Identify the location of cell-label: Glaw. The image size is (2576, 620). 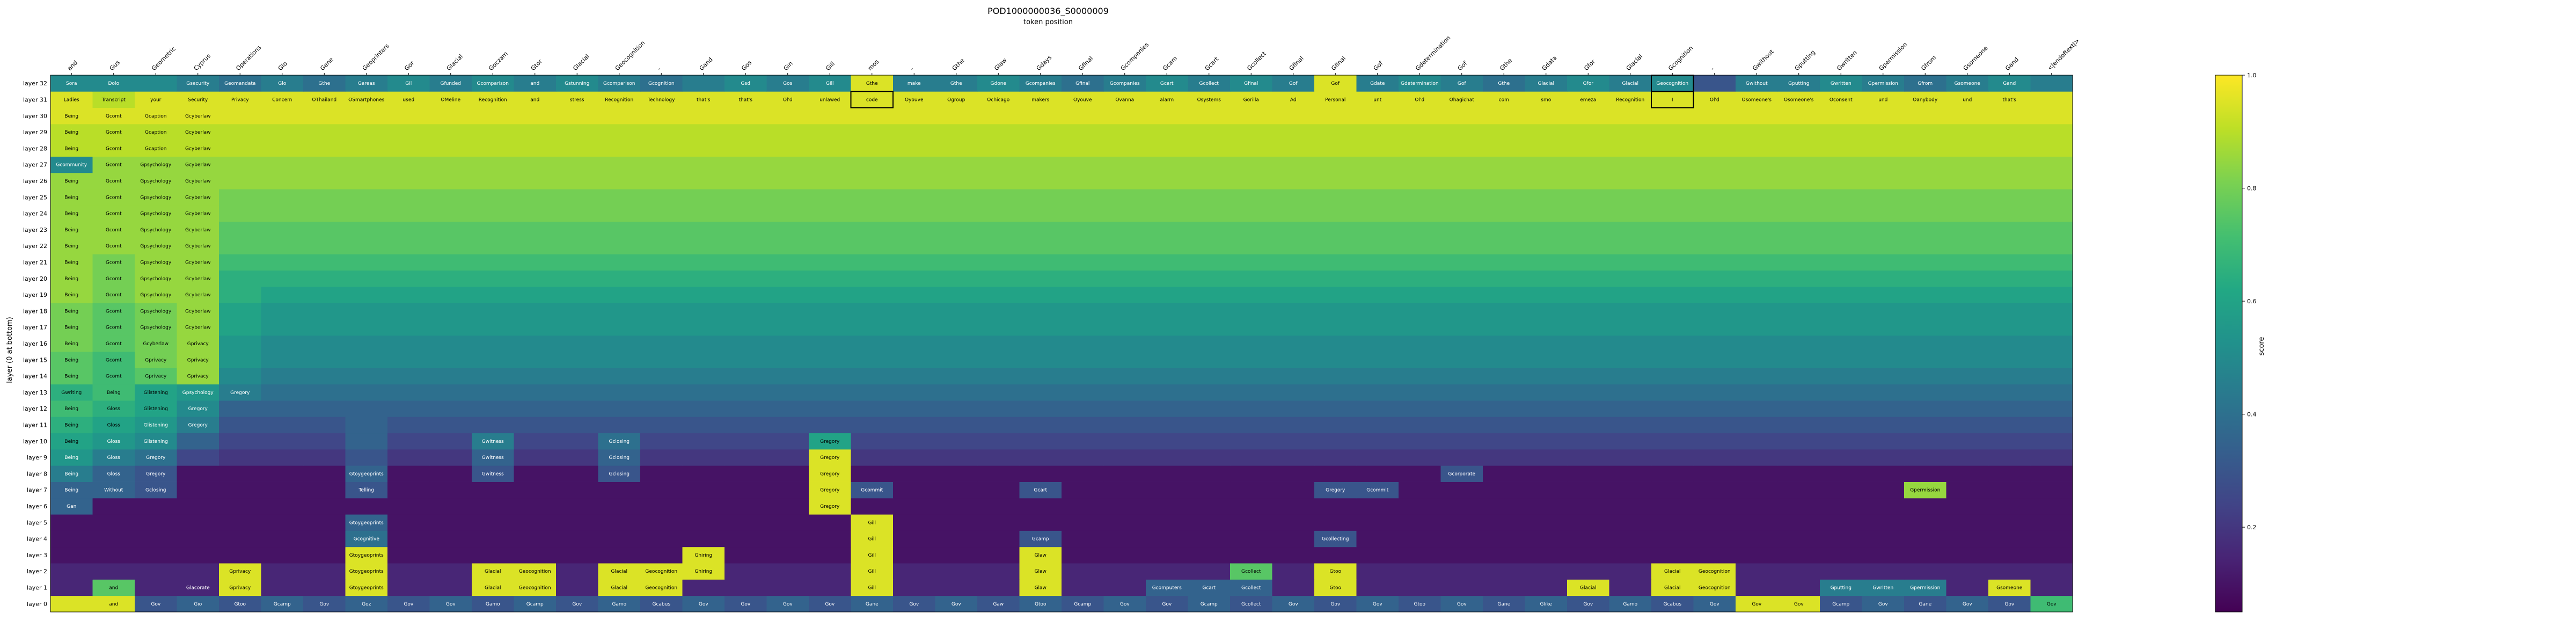
(1040, 589).